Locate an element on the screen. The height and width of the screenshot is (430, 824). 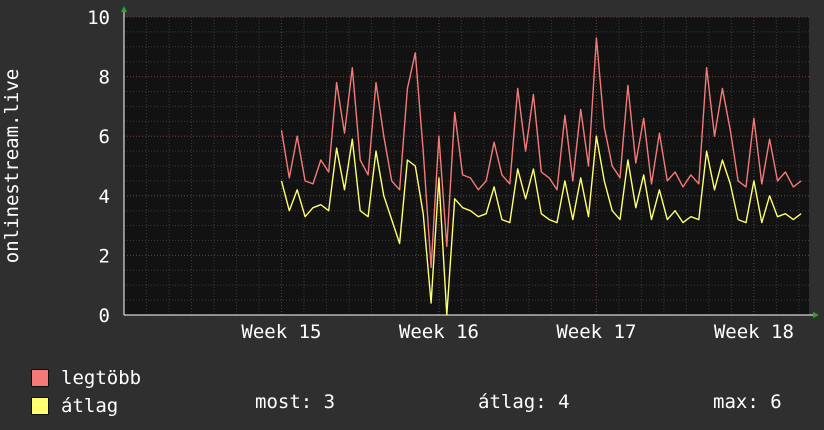
legend-item-avg: átlag is located at coordinates (86, 406).